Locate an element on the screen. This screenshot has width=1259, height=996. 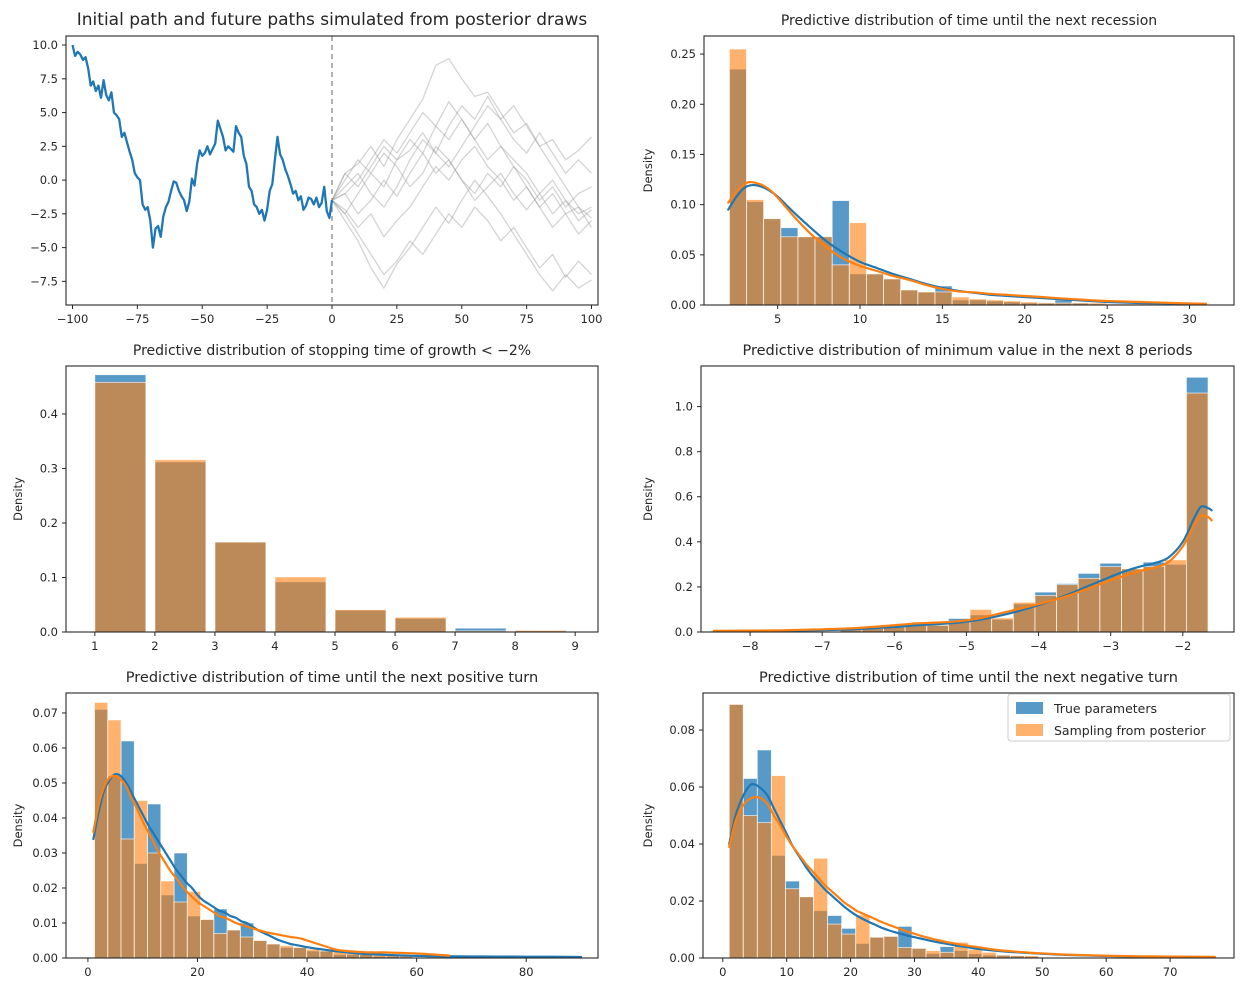
x-tick-label: 70 is located at coordinates (1170, 972).